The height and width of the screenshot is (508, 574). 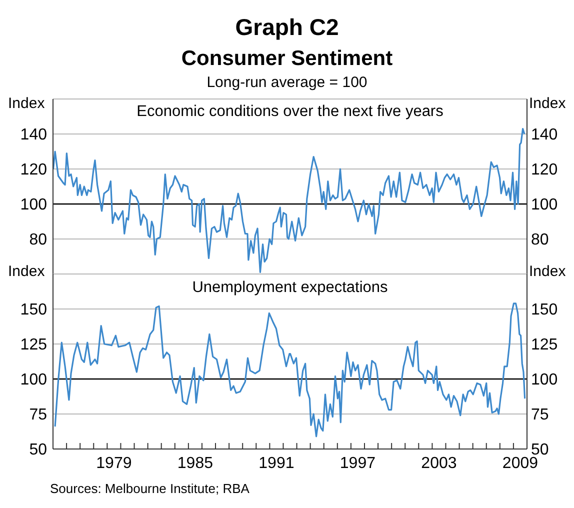 What do you see at coordinates (544, 345) in the screenshot?
I see `y2-tick-label: 125` at bounding box center [544, 345].